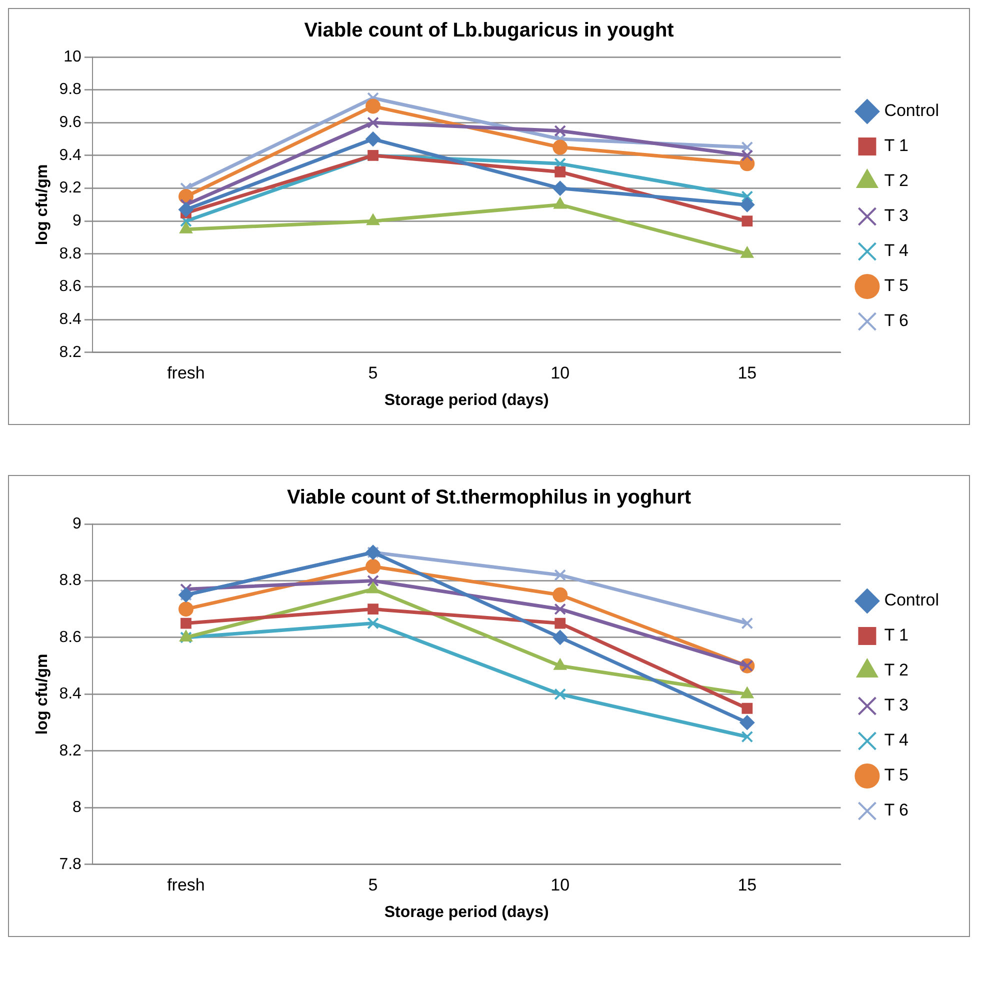 The width and height of the screenshot is (990, 993). Describe the element at coordinates (489, 497) in the screenshot. I see `chart-title: Viable count of St.thermophilus in yoghurt` at that location.